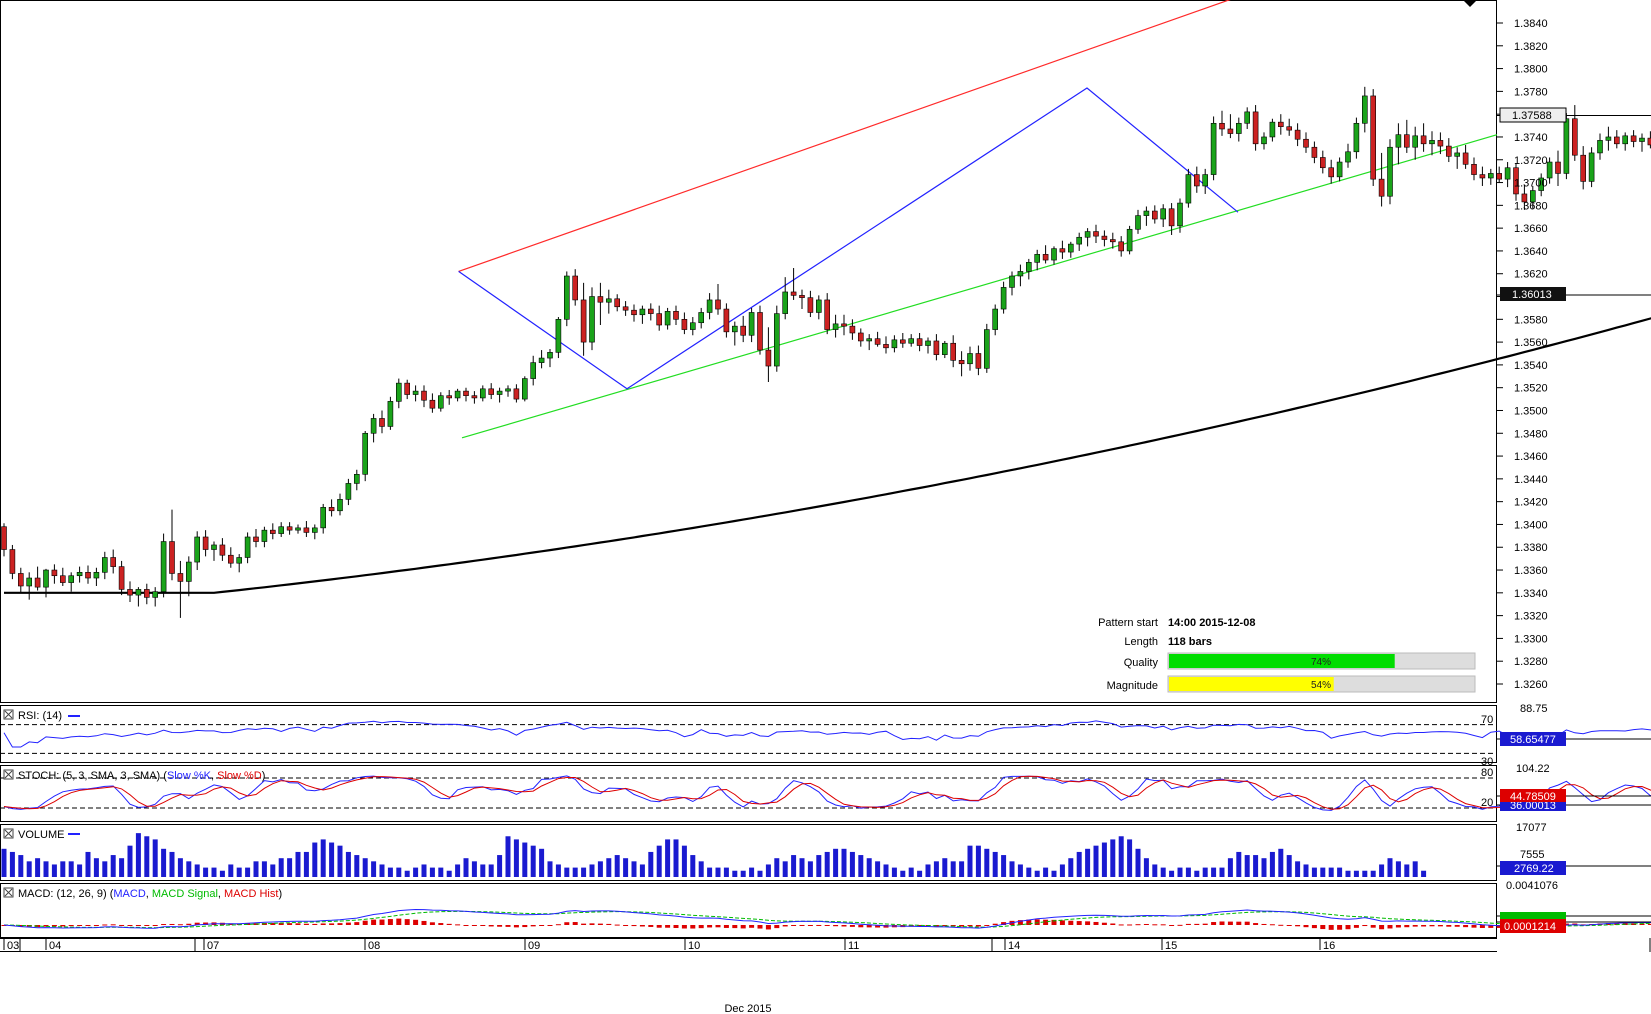 The height and width of the screenshot is (1014, 1651). I want to click on y-tick-label: 1.3820, so click(1531, 47).